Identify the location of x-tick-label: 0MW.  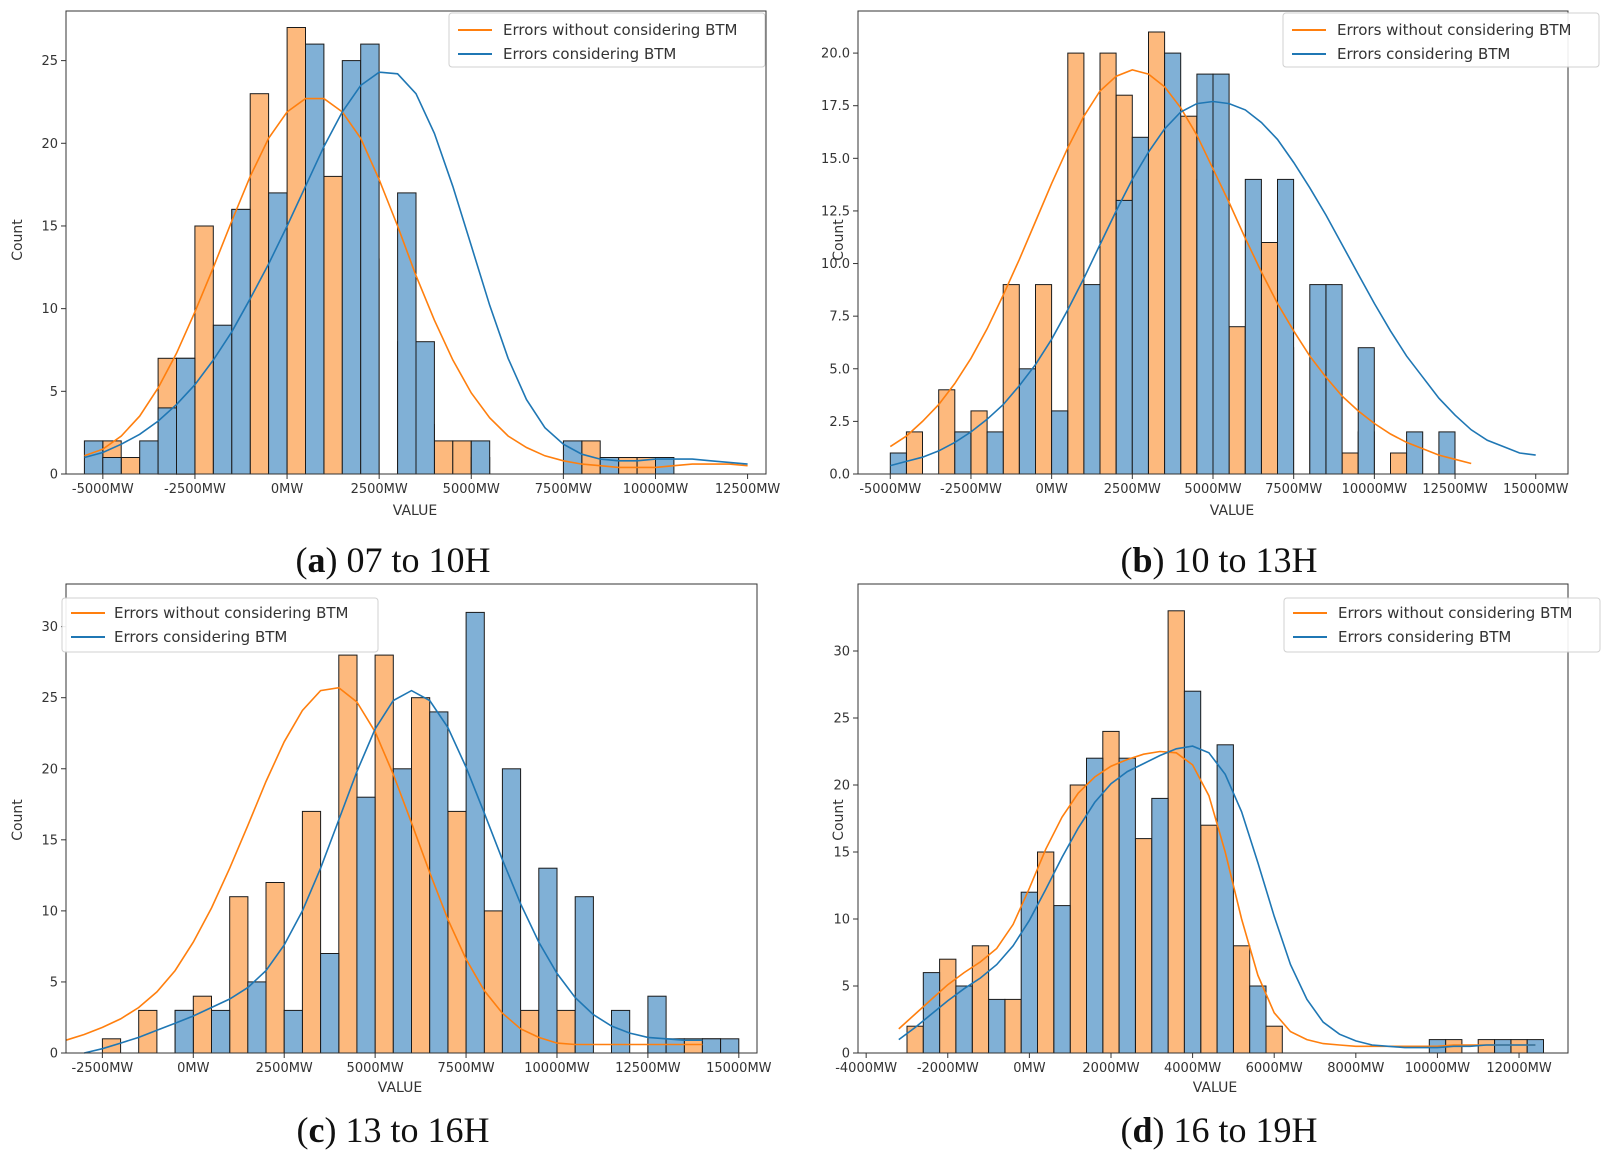
(193, 1068).